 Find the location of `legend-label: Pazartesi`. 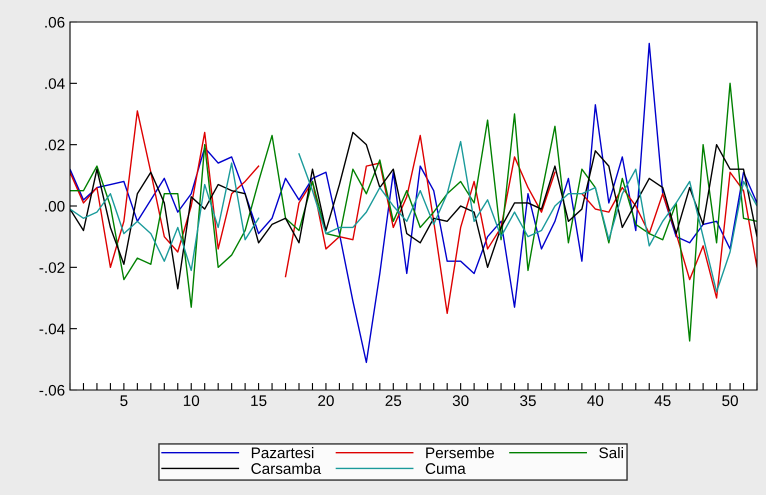

legend-label: Pazartesi is located at coordinates (283, 452).